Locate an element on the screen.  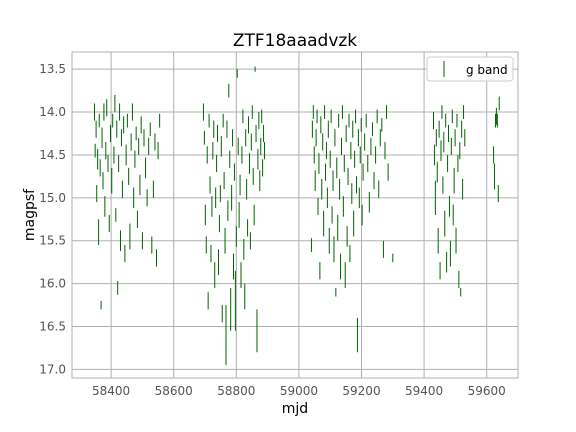
y-tick-label: 17.0 is located at coordinates (52, 369).